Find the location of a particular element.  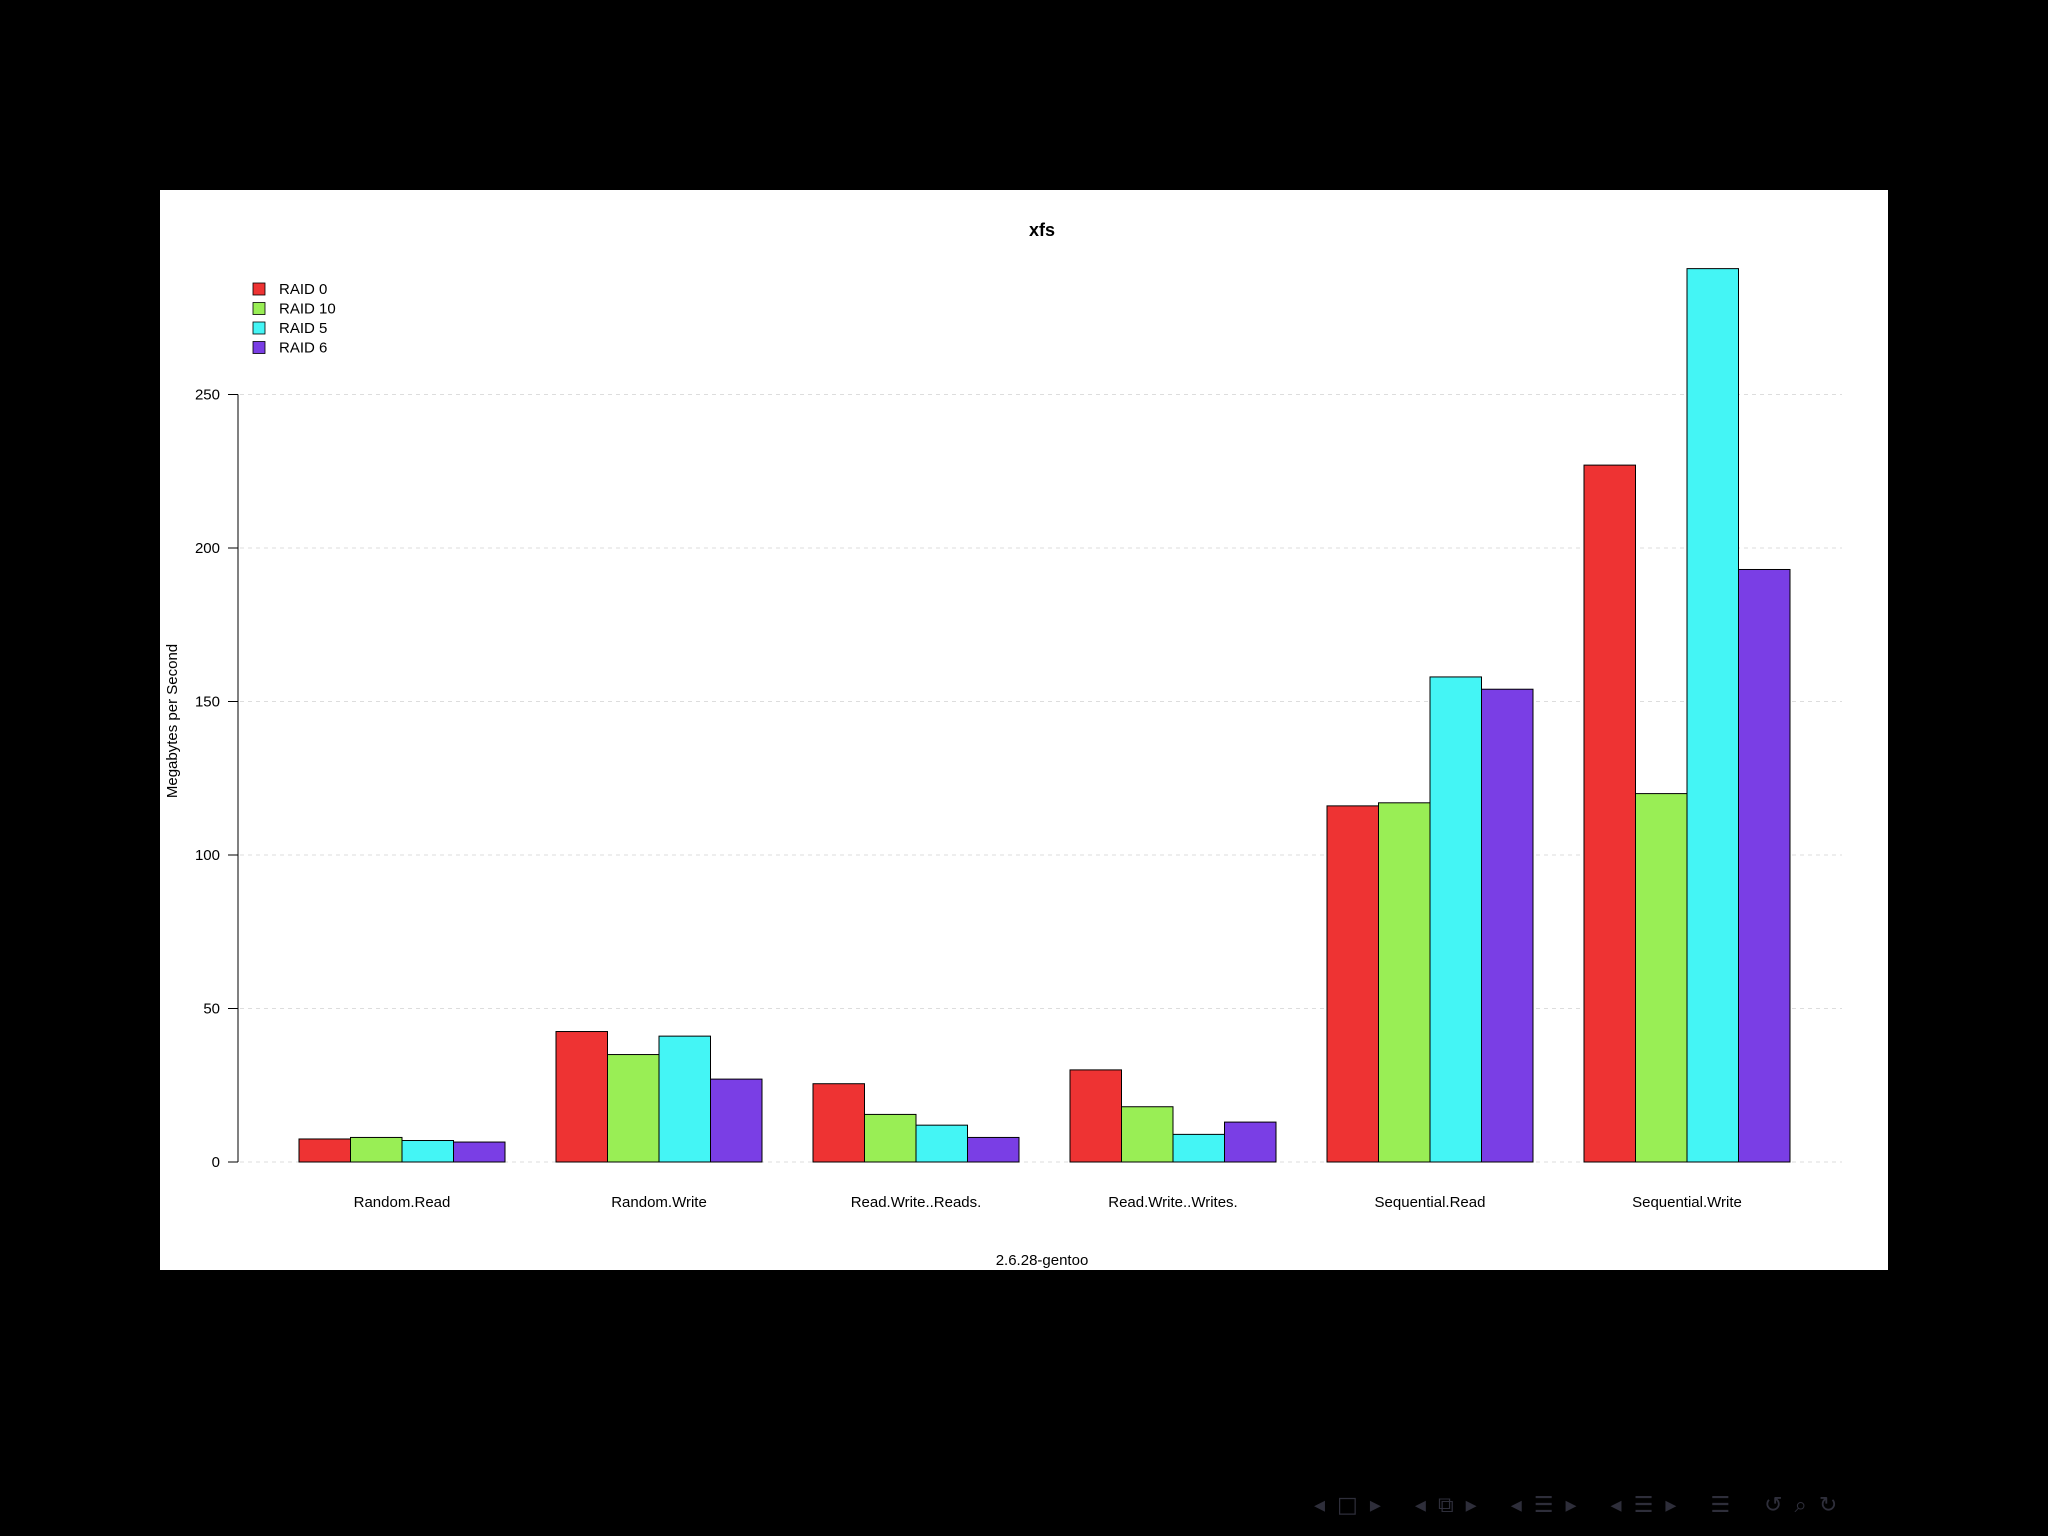

next-subsection-arrow-icon: ▸ is located at coordinates (1471, 1505).